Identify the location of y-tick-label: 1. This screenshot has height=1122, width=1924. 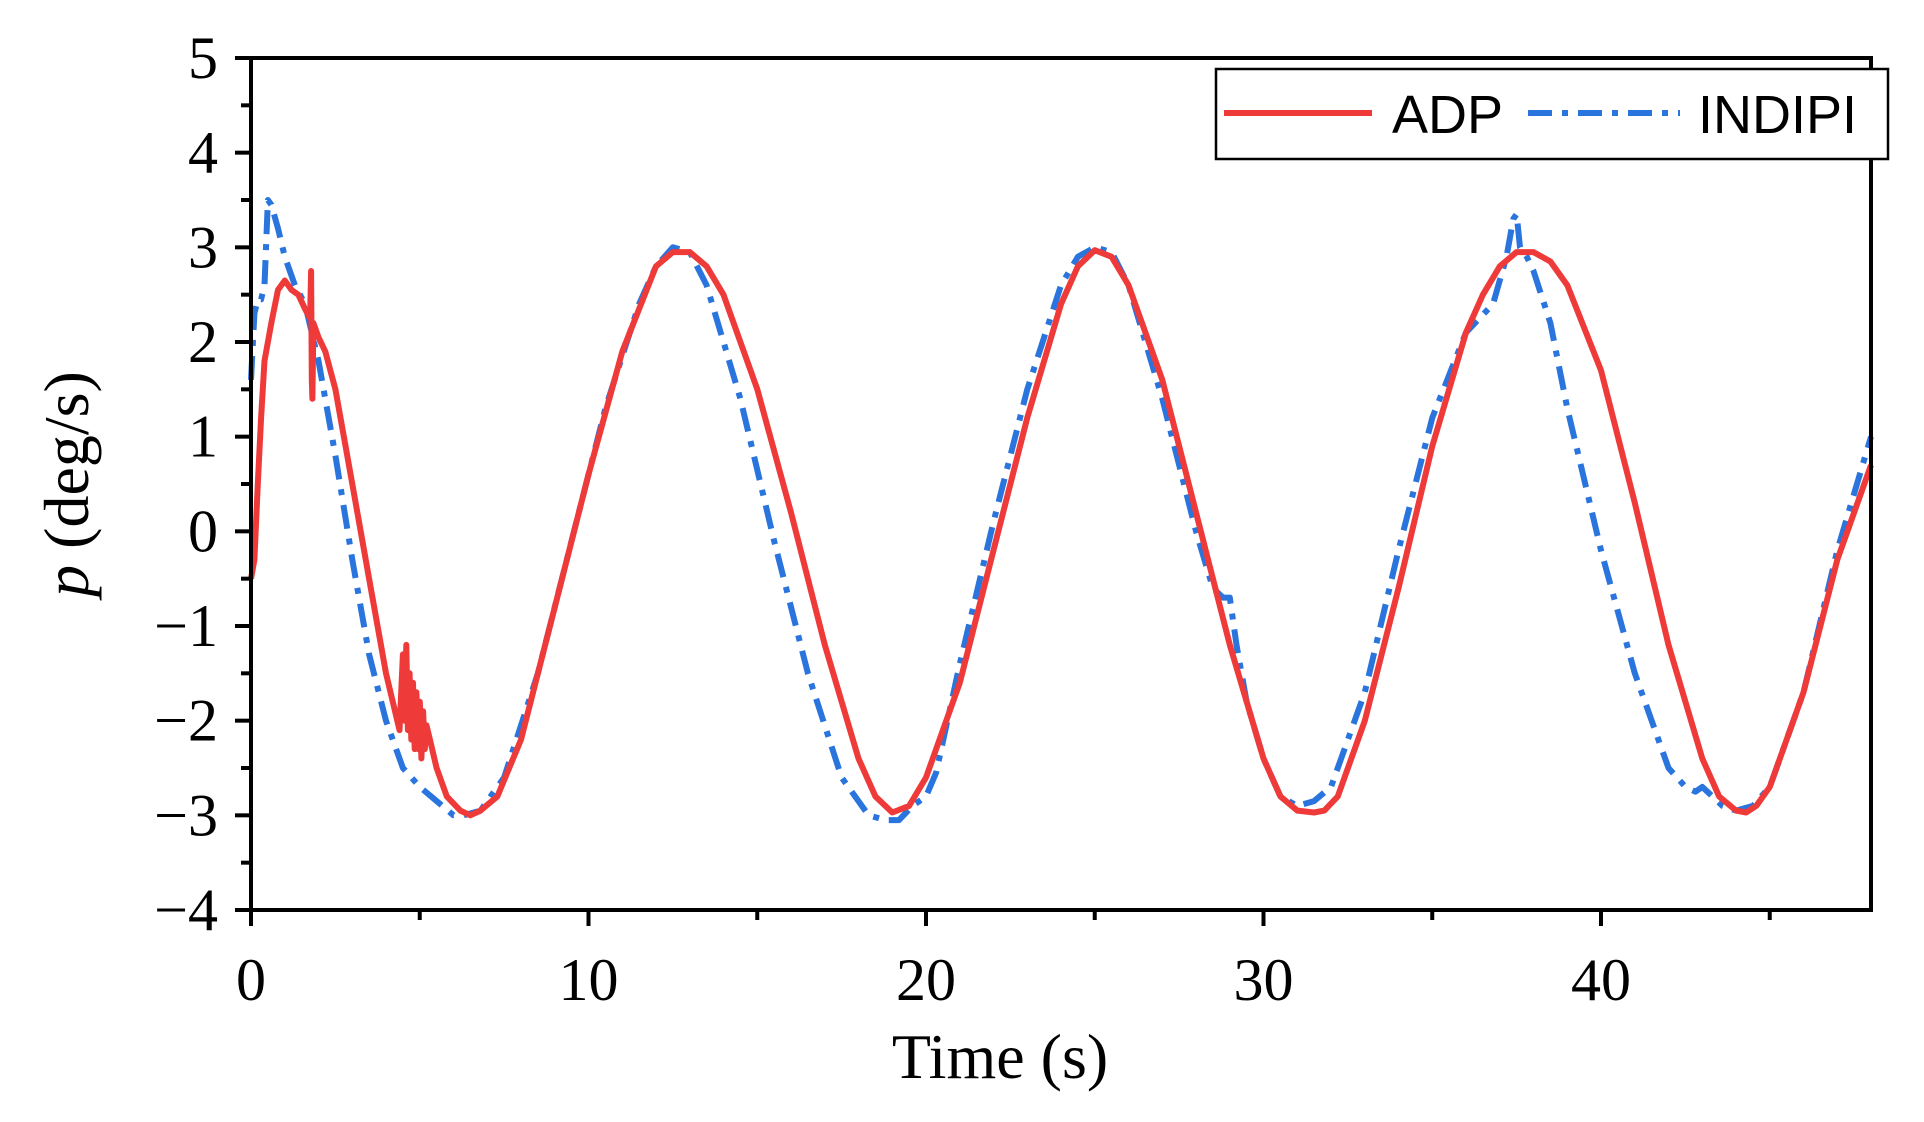
(203, 437).